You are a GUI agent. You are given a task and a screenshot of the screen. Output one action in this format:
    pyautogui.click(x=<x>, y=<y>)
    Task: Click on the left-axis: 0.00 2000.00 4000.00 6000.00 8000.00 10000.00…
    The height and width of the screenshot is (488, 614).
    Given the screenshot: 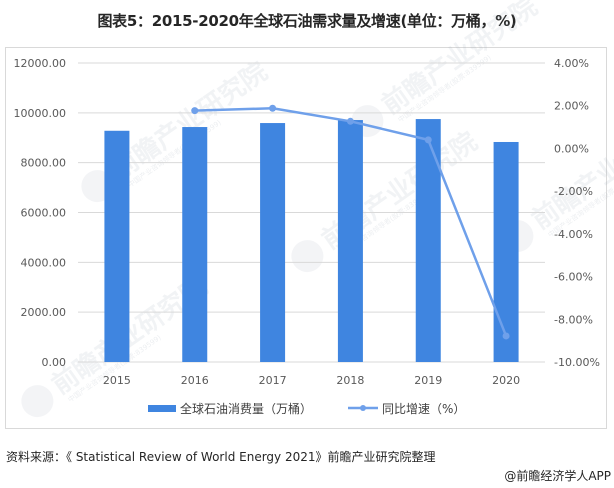 What is the action you would take?
    pyautogui.click(x=40, y=213)
    